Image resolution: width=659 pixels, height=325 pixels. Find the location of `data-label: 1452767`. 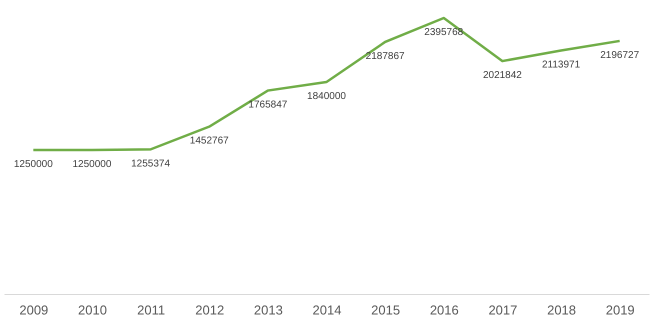

data-label: 1452767 is located at coordinates (210, 141).